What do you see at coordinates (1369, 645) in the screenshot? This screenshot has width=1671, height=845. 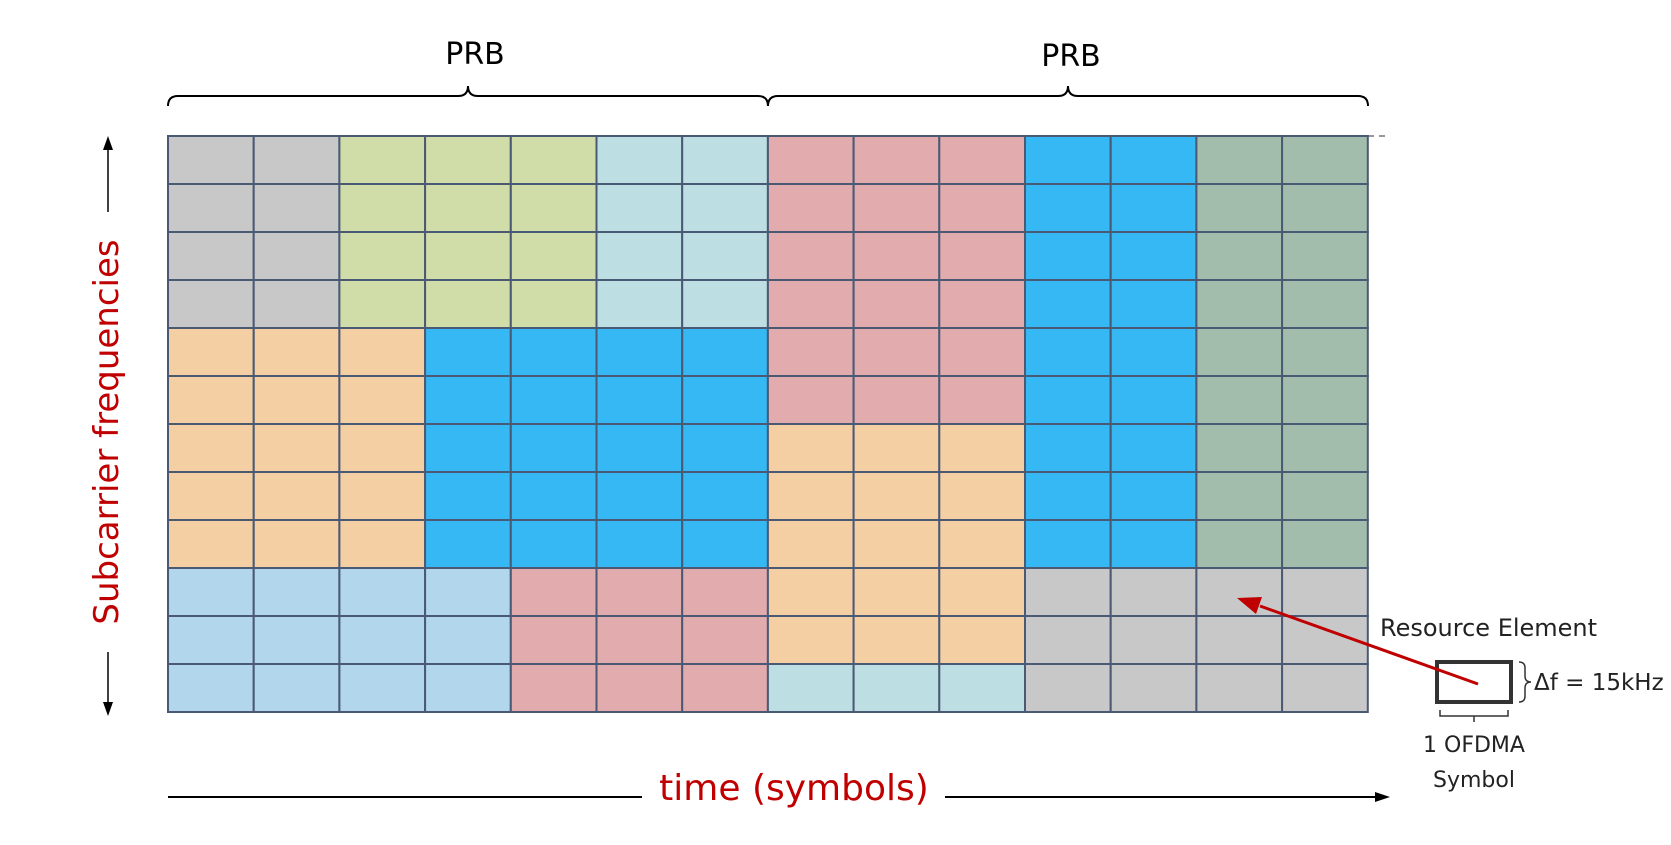 I see `callout-arrow` at bounding box center [1369, 645].